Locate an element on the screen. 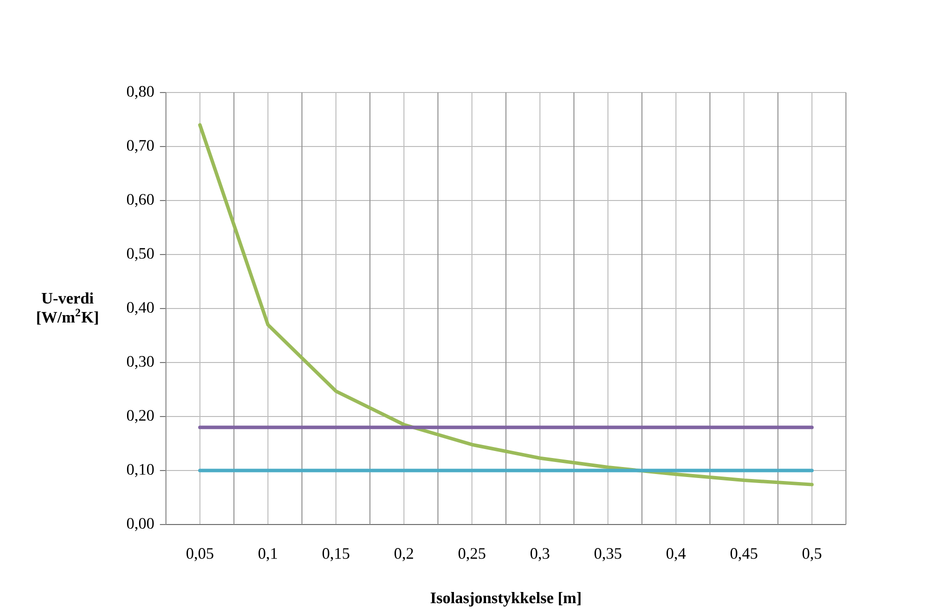 The image size is (941, 612). y-tick-label: 0,30 is located at coordinates (140, 363).